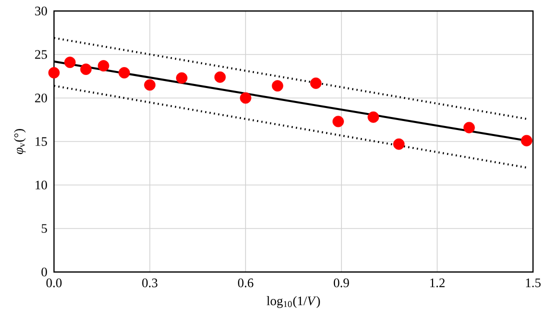 The width and height of the screenshot is (550, 331). What do you see at coordinates (41, 98) in the screenshot?
I see `y-tick-label: 20` at bounding box center [41, 98].